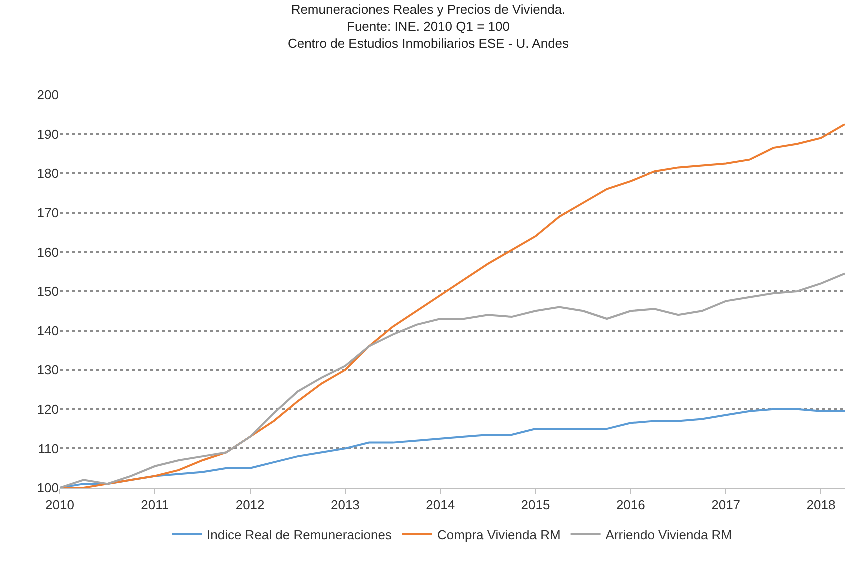 The width and height of the screenshot is (857, 561). Describe the element at coordinates (250, 505) in the screenshot. I see `x-tick-label: 2012` at that location.